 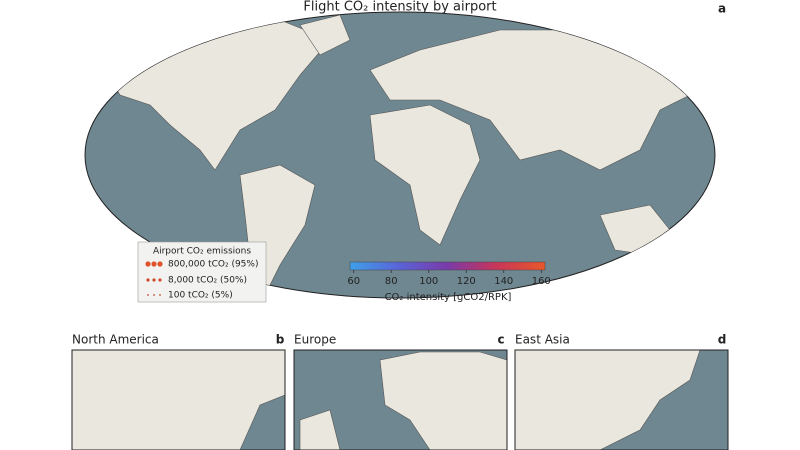 What do you see at coordinates (202, 252) in the screenshot?
I see `legend-title: Airport CO₂ emissions` at bounding box center [202, 252].